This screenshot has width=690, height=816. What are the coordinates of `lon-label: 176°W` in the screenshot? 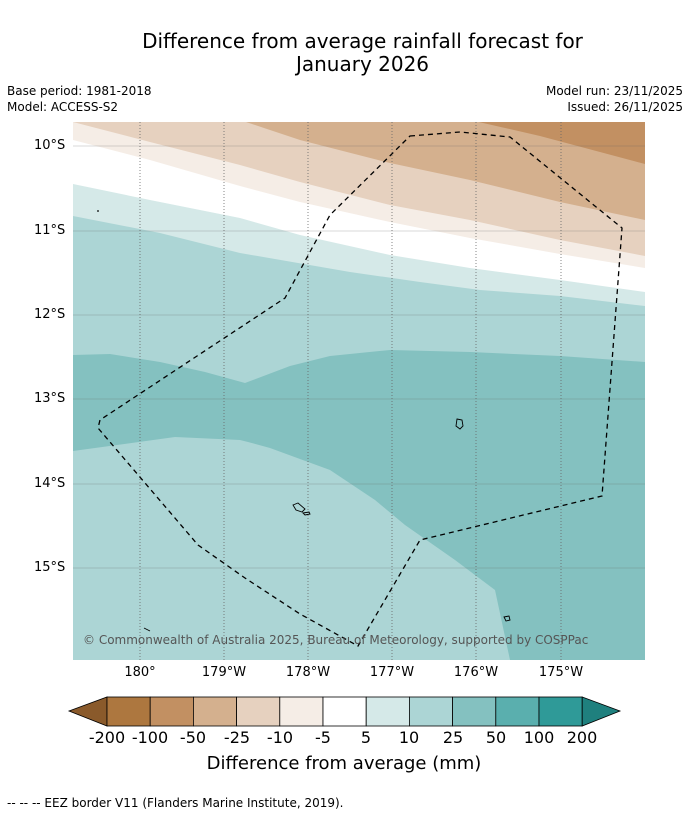 It's located at (476, 672).